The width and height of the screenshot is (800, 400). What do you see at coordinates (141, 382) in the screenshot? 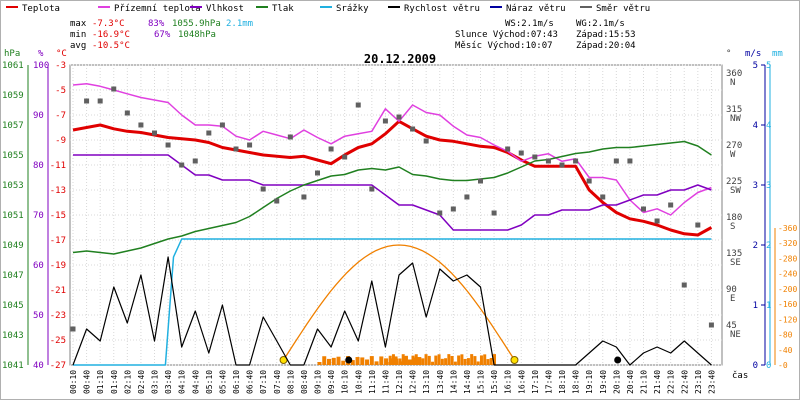
I see `x-tick-label: 02:40` at bounding box center [141, 382].